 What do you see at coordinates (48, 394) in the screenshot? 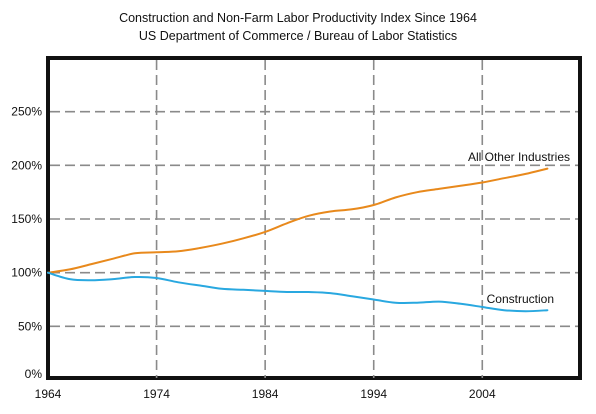
I see `x-tick-label: 1964` at bounding box center [48, 394].